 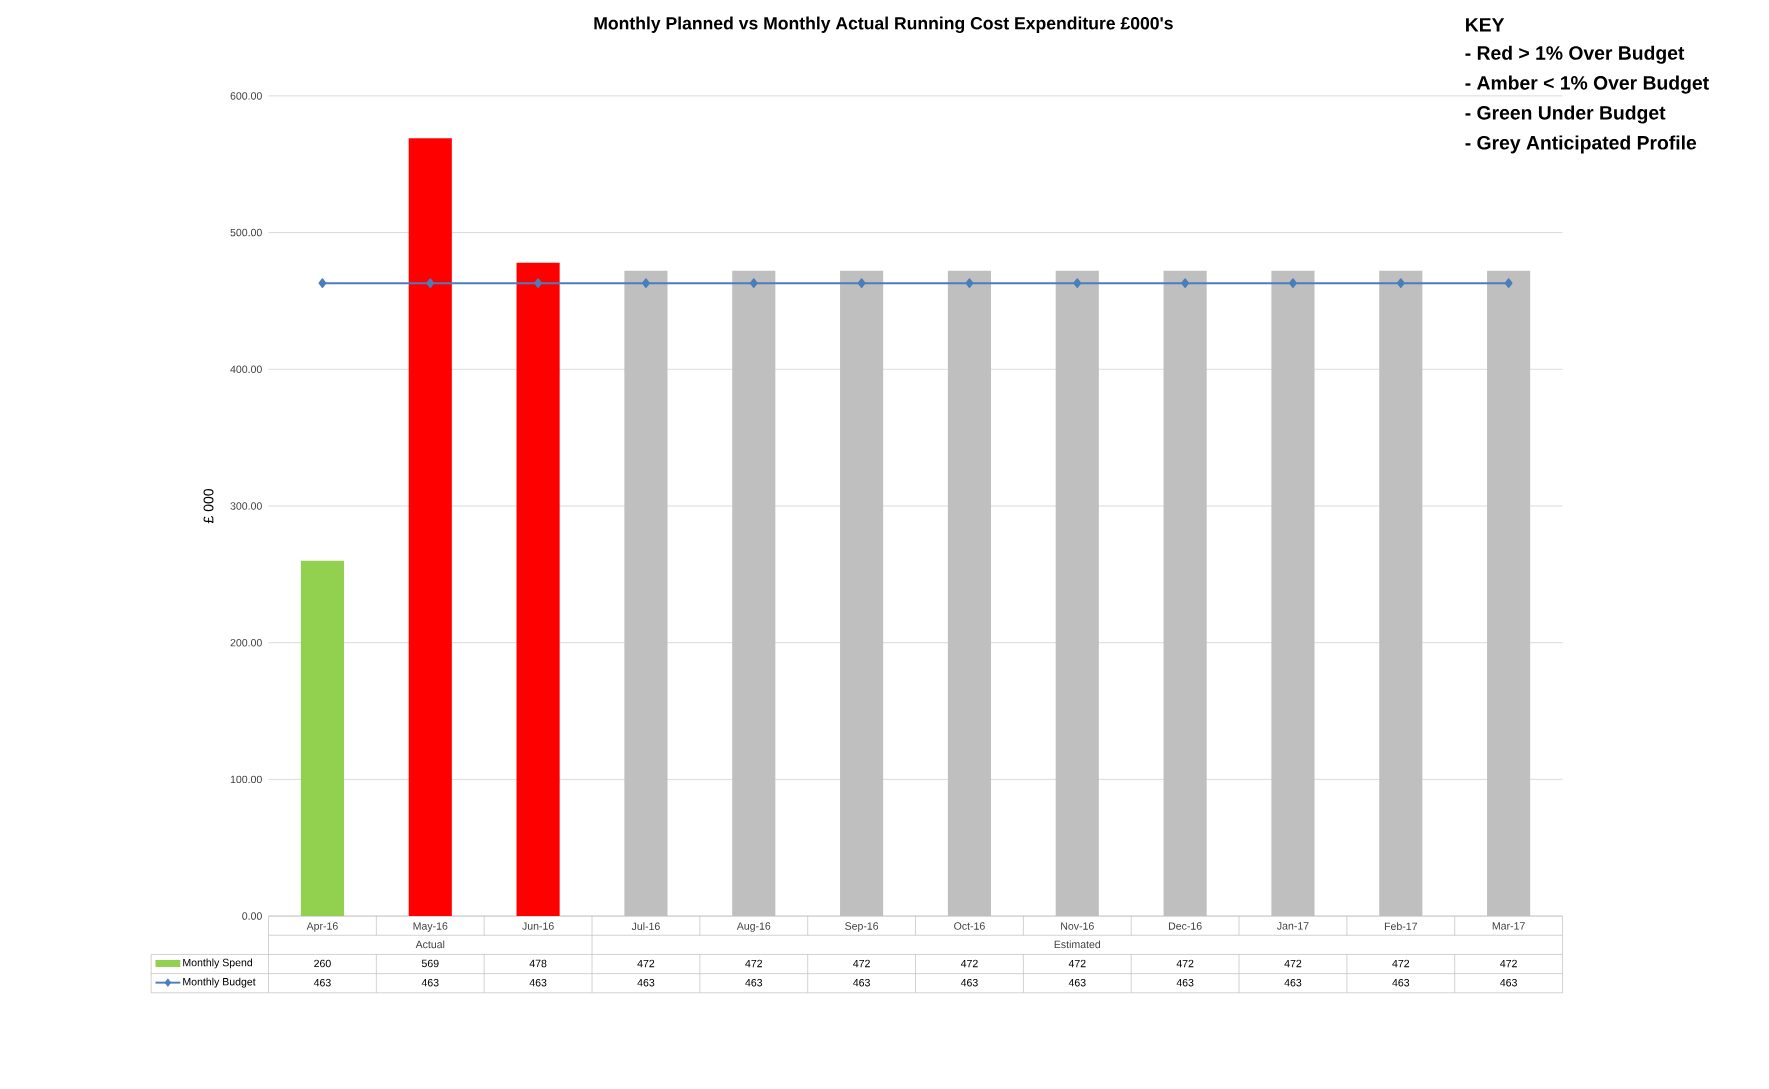 I want to click on x-tick-label: Sep-16, so click(x=862, y=927).